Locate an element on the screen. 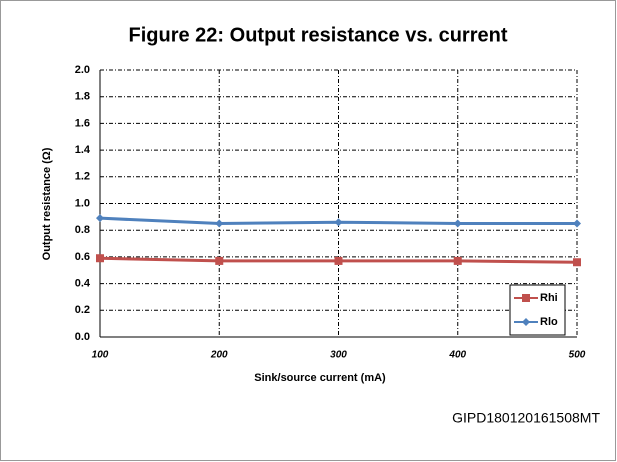 The image size is (617, 462). legend-box is located at coordinates (537, 310).